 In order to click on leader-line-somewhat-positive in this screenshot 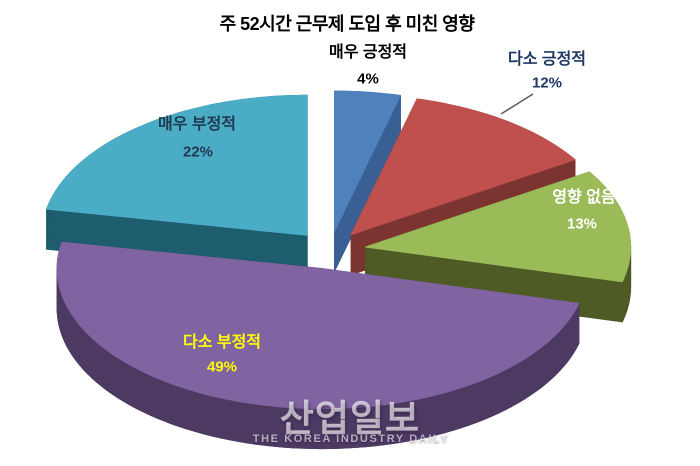, I will do `click(517, 104)`.